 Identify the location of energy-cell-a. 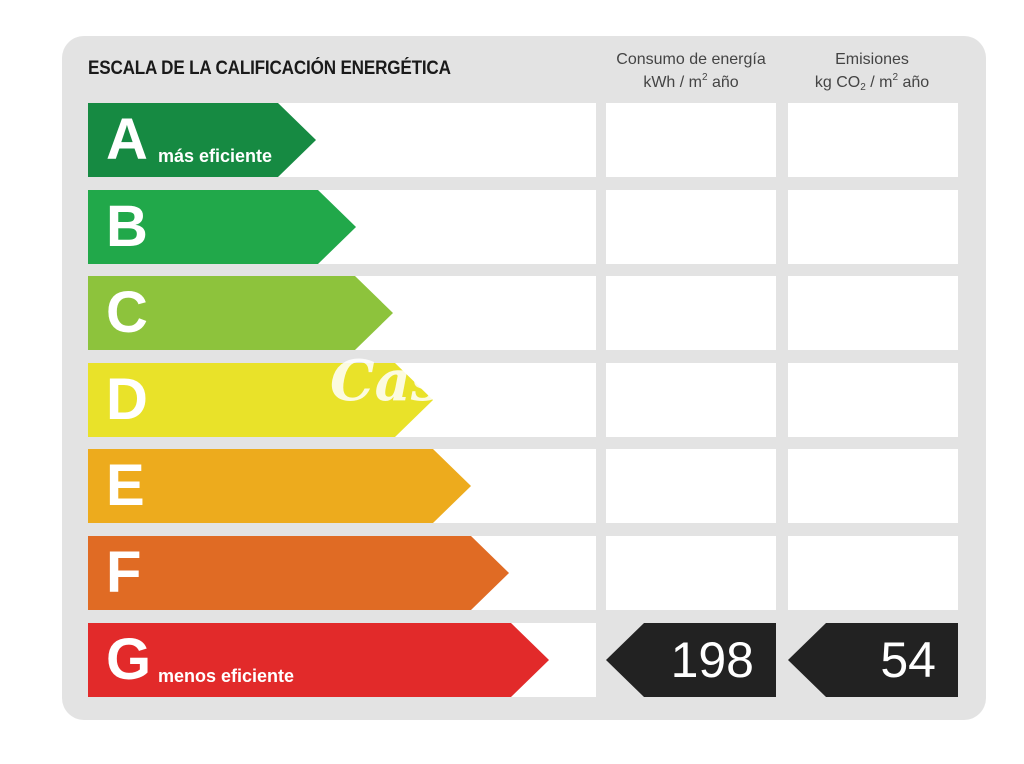
(691, 140).